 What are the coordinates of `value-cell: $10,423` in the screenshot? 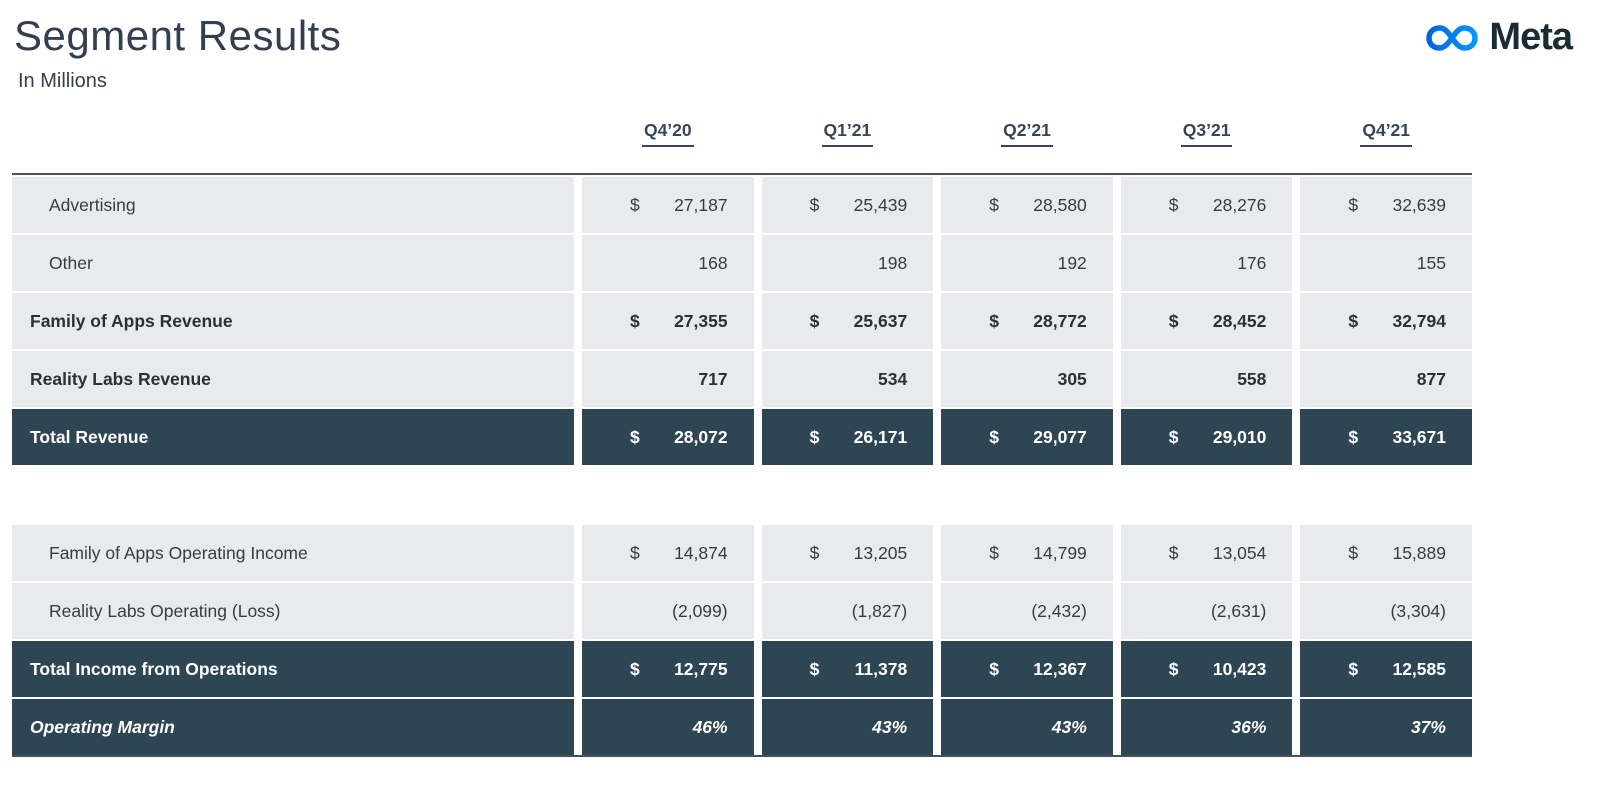 It's located at (1206, 669).